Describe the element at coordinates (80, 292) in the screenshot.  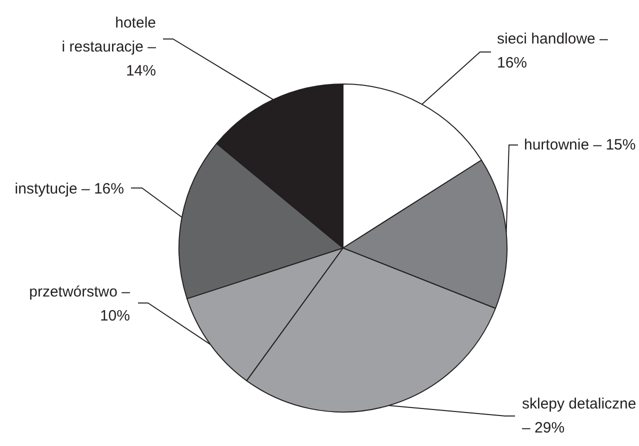
I see `slice-label: przetwórstwo –` at that location.